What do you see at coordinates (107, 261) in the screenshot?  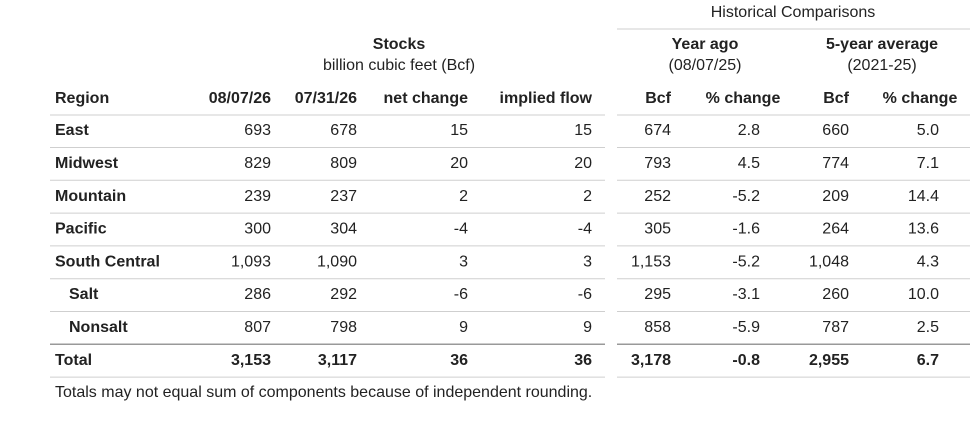 I see `row-label: South Central` at bounding box center [107, 261].